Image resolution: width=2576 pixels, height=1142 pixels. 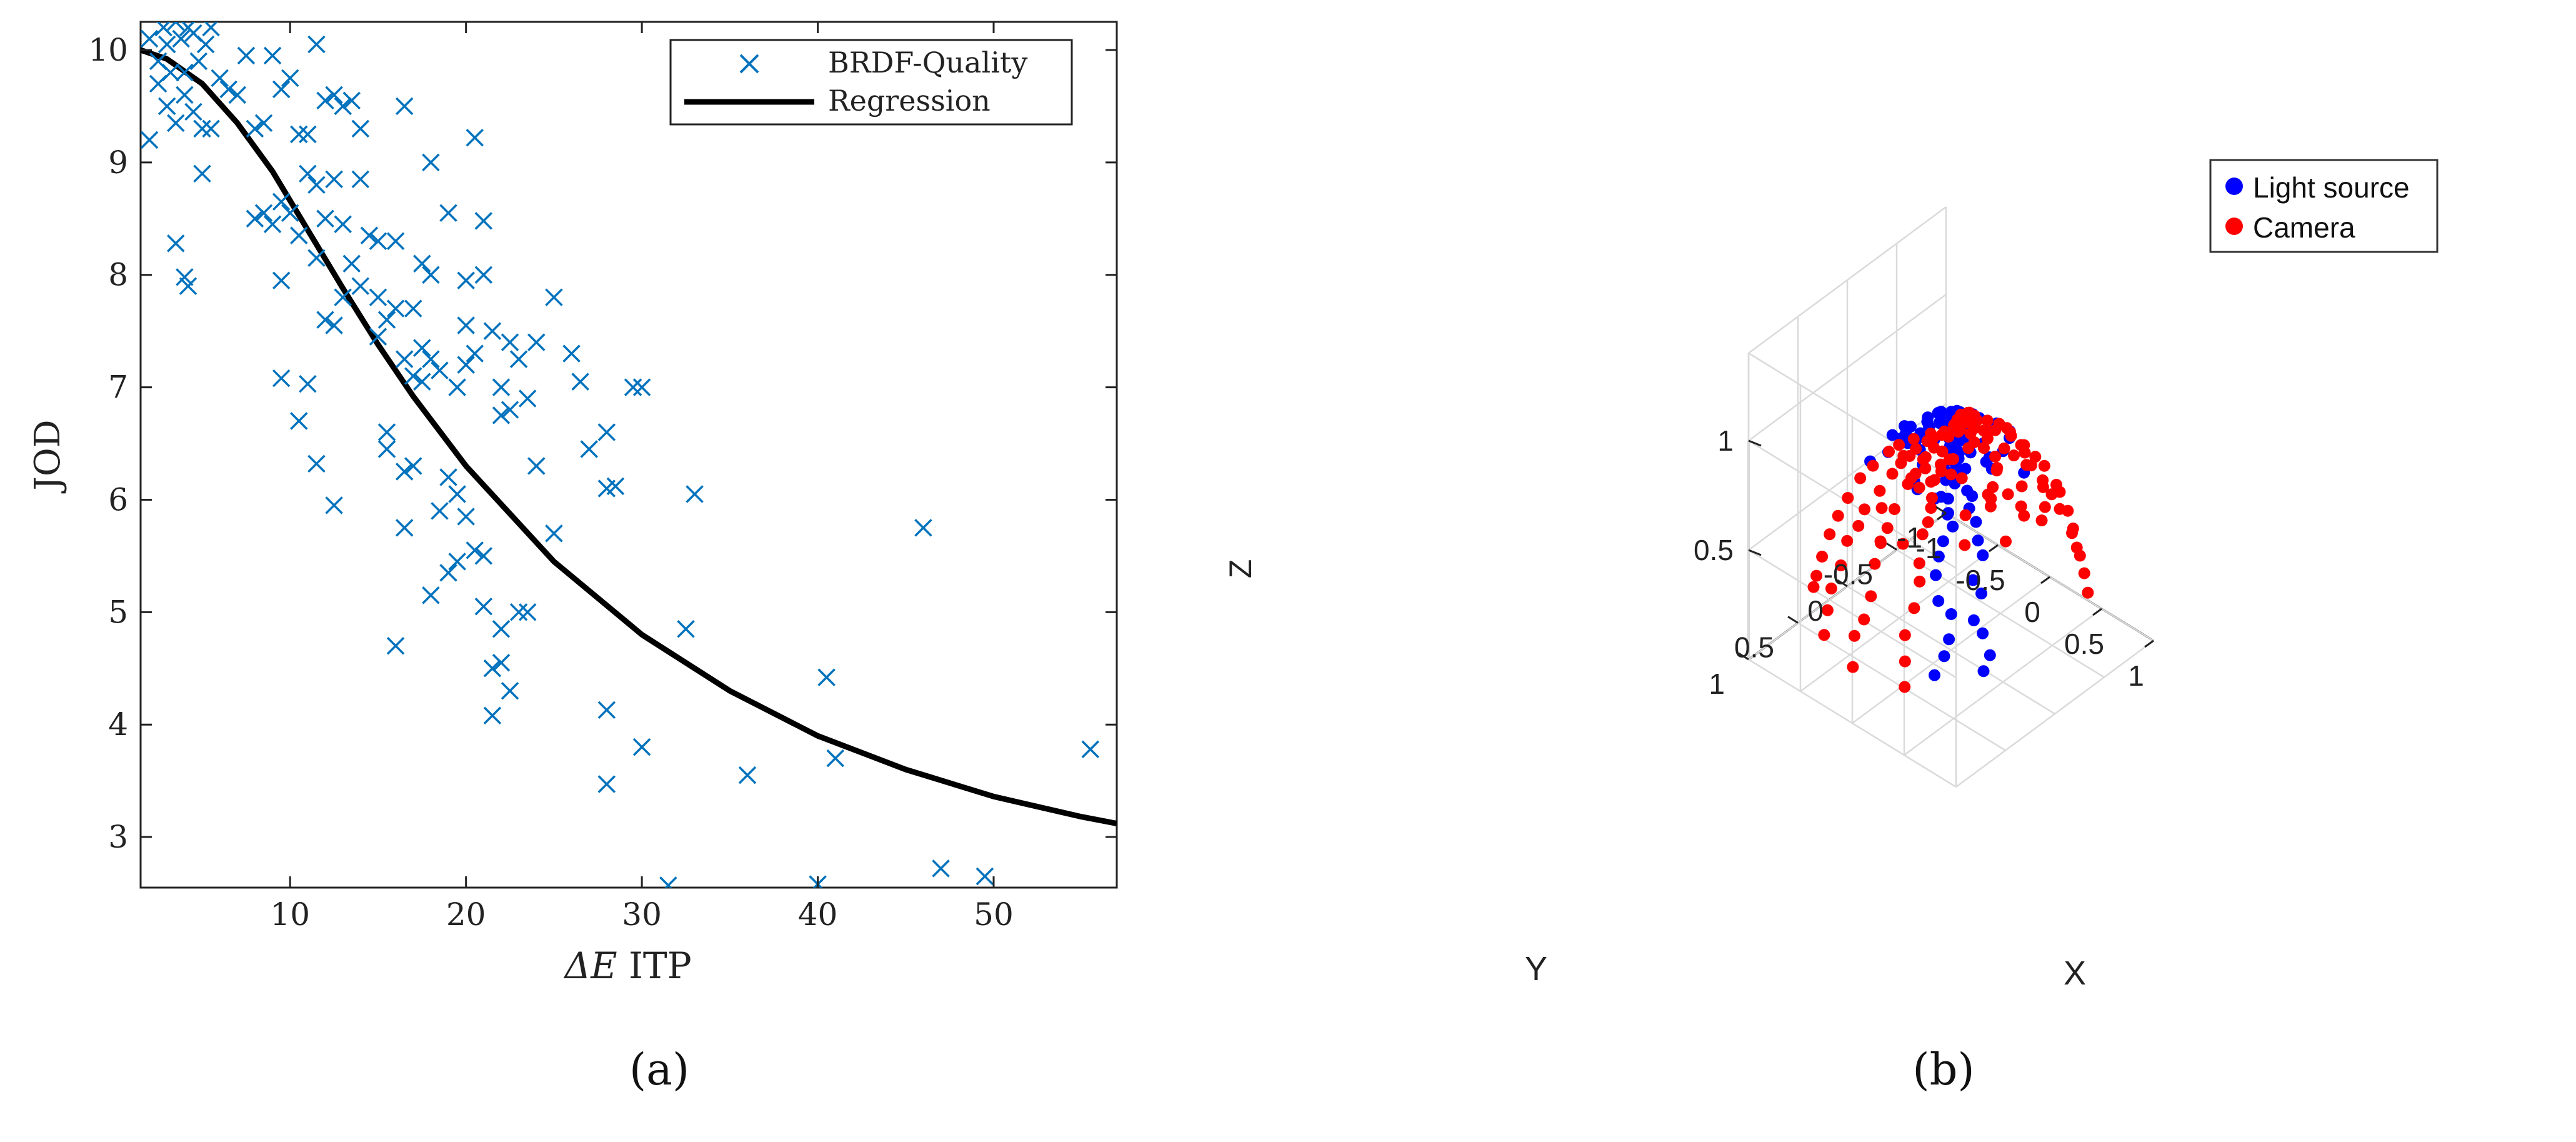 What do you see at coordinates (2084, 644) in the screenshot?
I see `x-tick-label: 0.5` at bounding box center [2084, 644].